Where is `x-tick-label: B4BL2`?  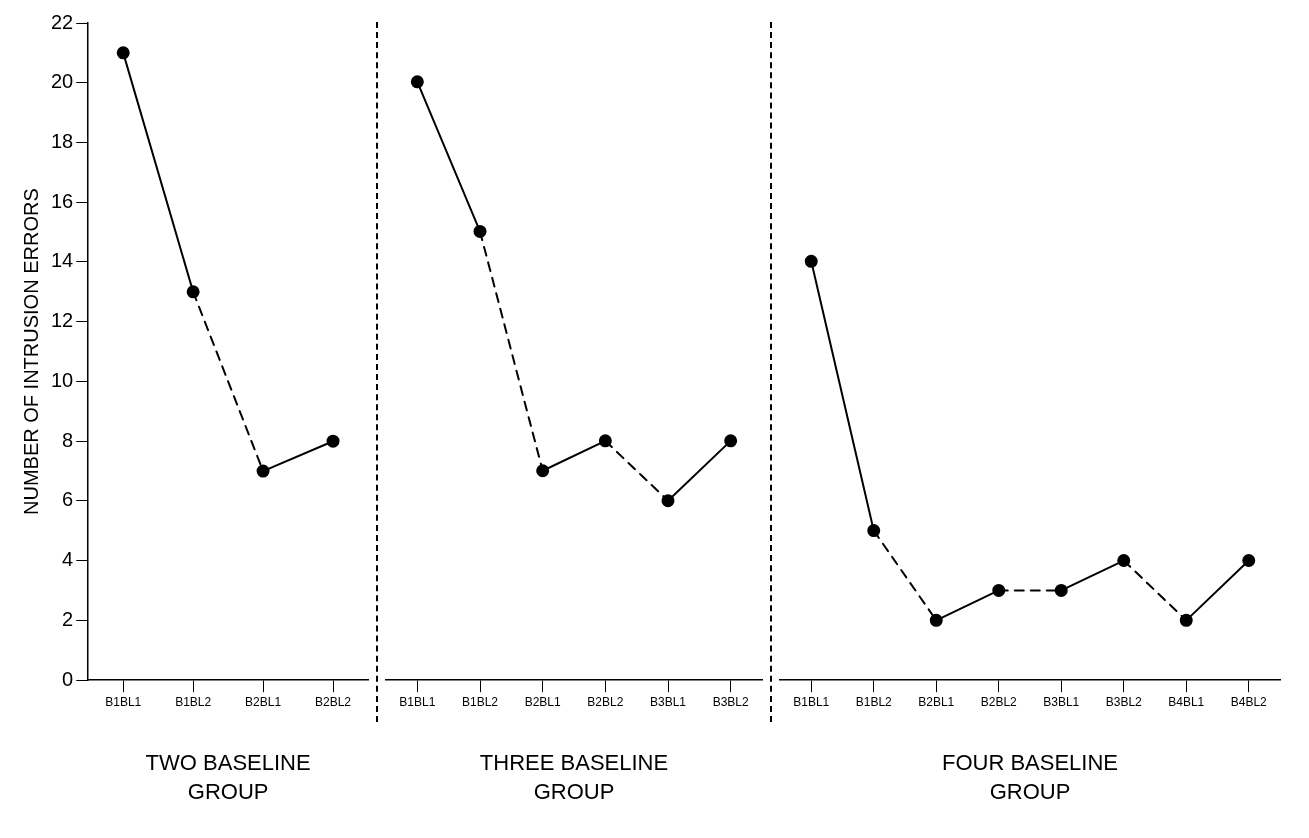 x-tick-label: B4BL2 is located at coordinates (1249, 701).